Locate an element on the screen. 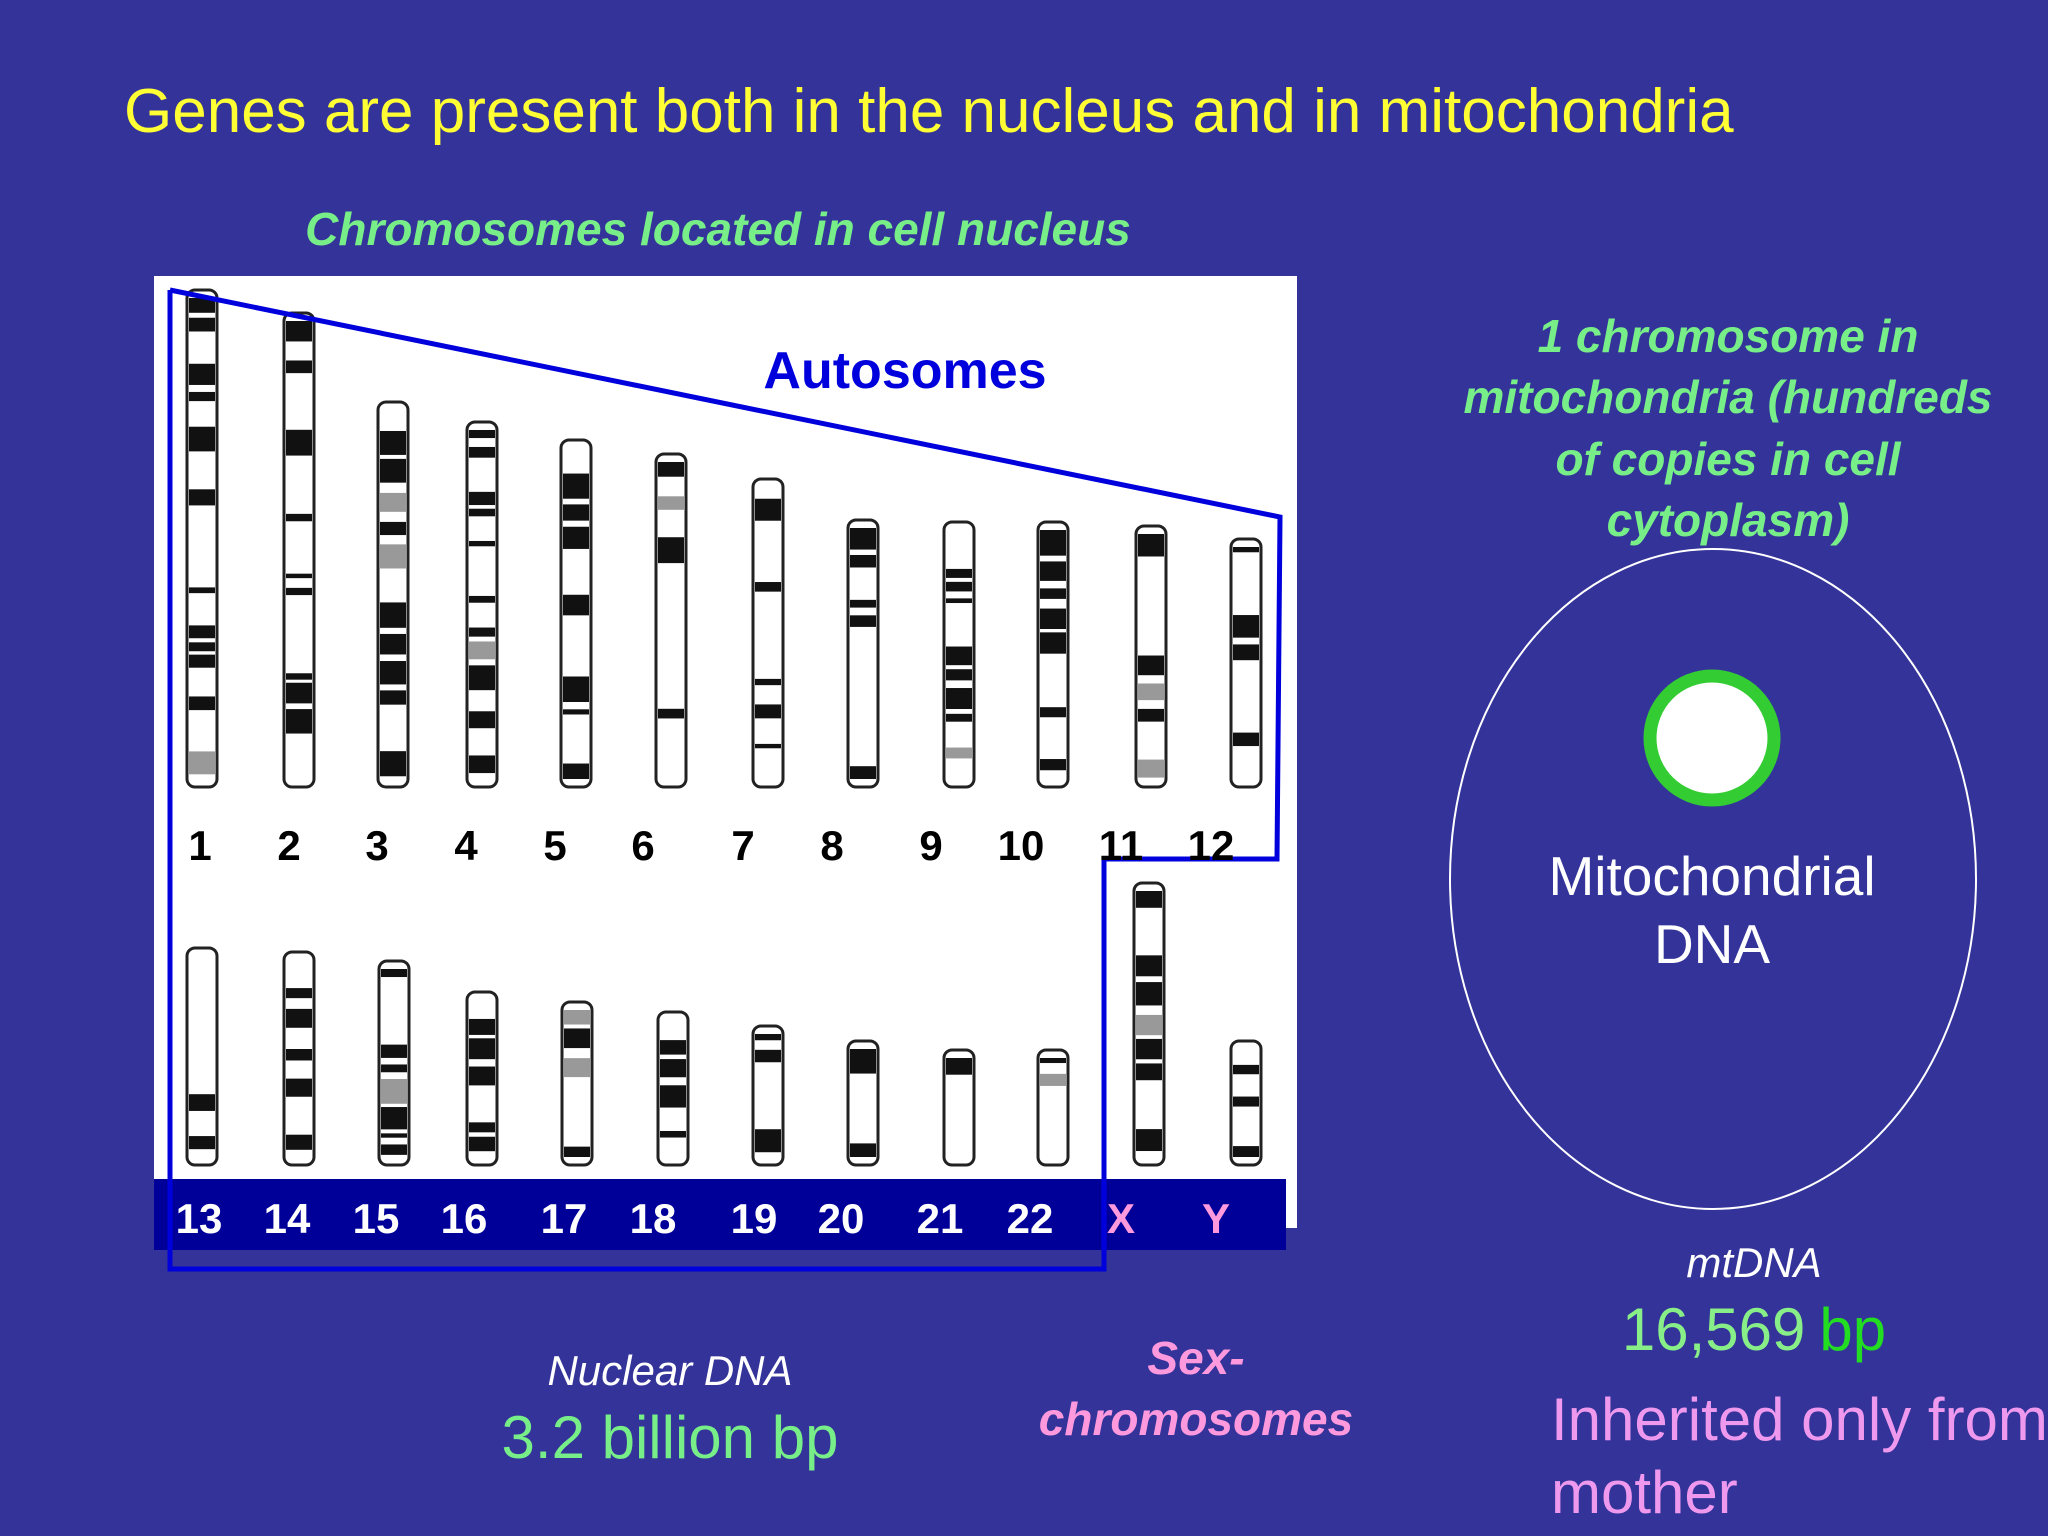 This screenshot has height=1536, width=2048. chromosome-label: 15 is located at coordinates (376, 1218).